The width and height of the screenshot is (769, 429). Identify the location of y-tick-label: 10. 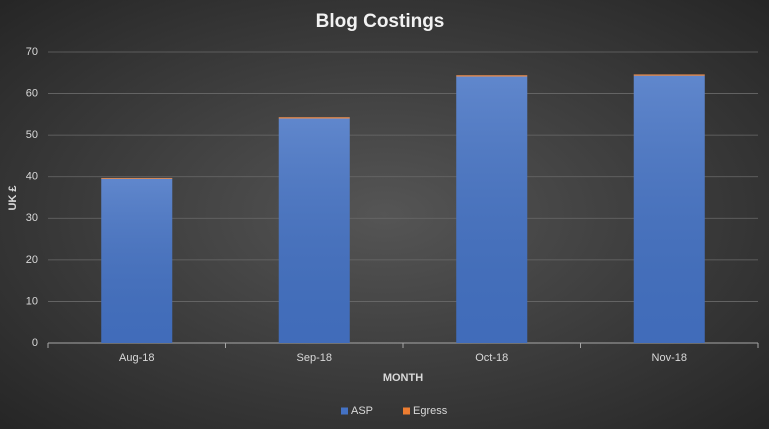
(32, 301).